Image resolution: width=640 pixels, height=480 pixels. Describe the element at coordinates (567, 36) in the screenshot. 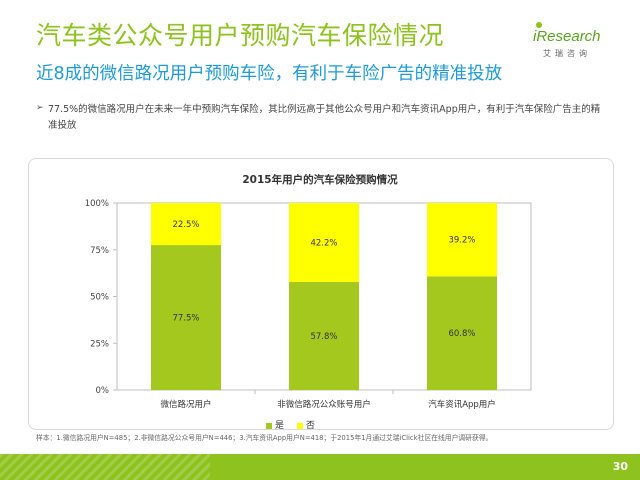

I see `logo-main-text: iResearch` at that location.